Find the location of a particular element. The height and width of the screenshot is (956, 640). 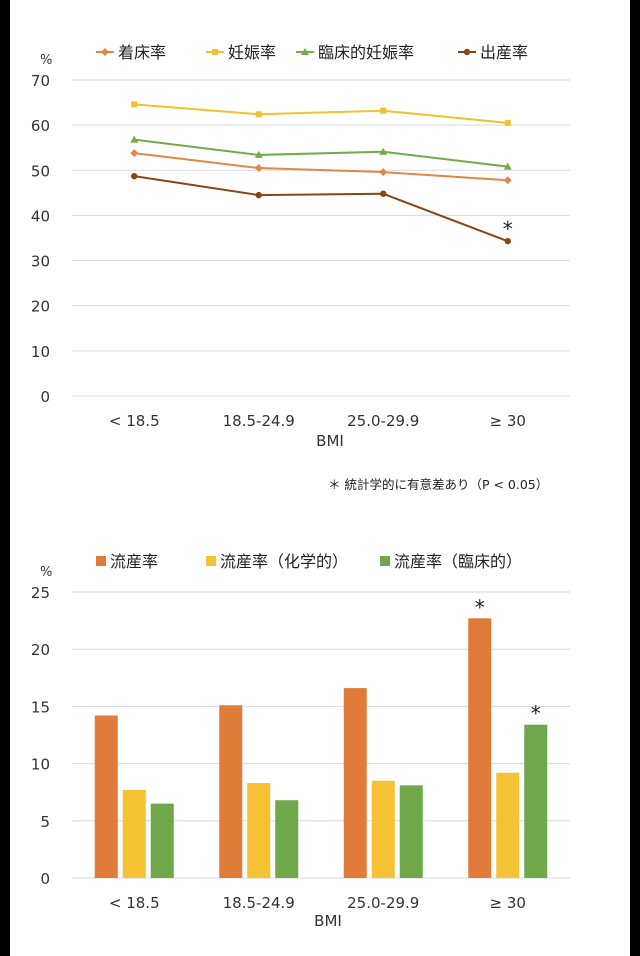

legend-label: 流産率（臨床的） is located at coordinates (458, 561).